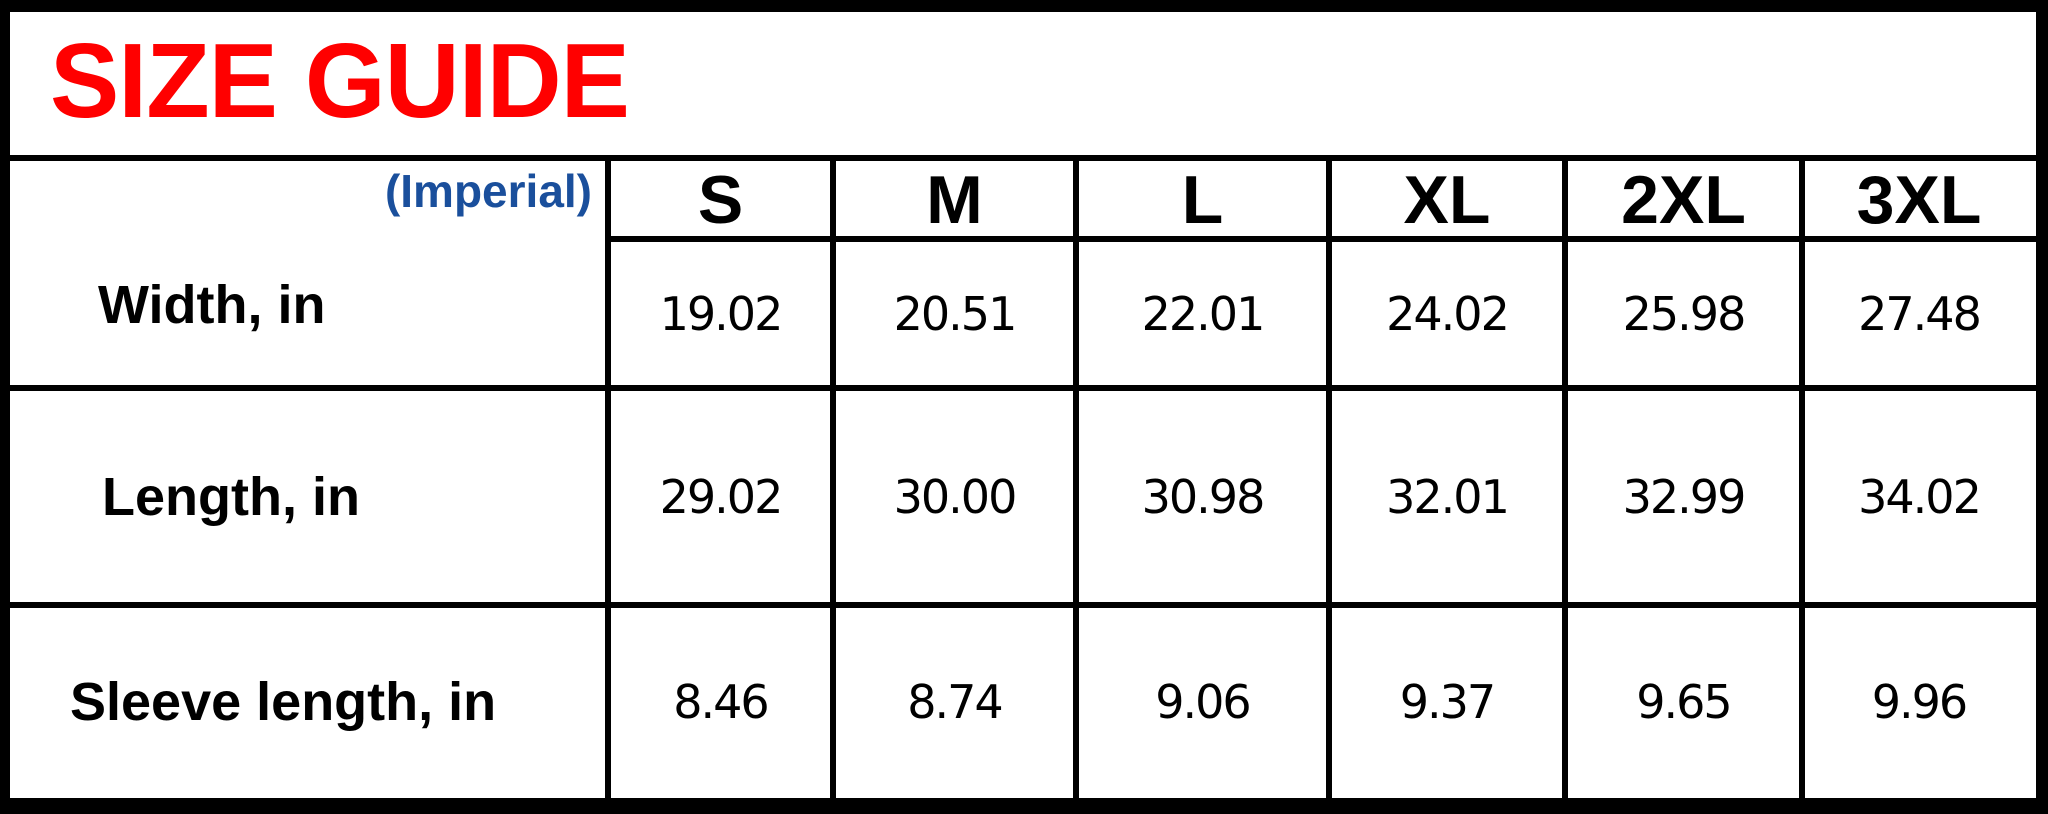 The height and width of the screenshot is (814, 2048). What do you see at coordinates (1684, 496) in the screenshot?
I see `table-cell: 32.99` at bounding box center [1684, 496].